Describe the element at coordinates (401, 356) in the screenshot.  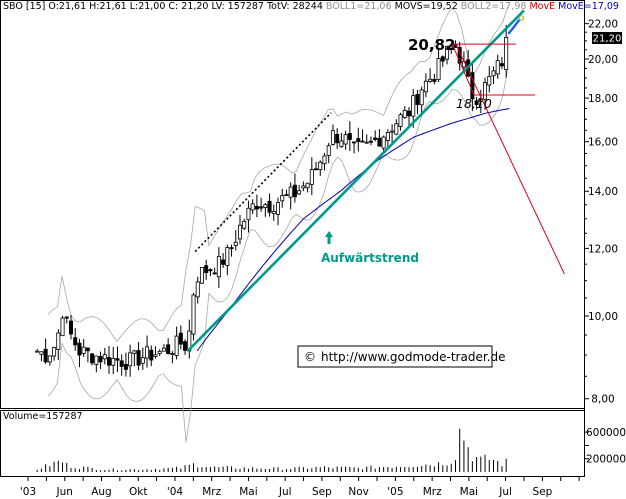
I see `watermark: © http://www.godmode-trader.de` at that location.